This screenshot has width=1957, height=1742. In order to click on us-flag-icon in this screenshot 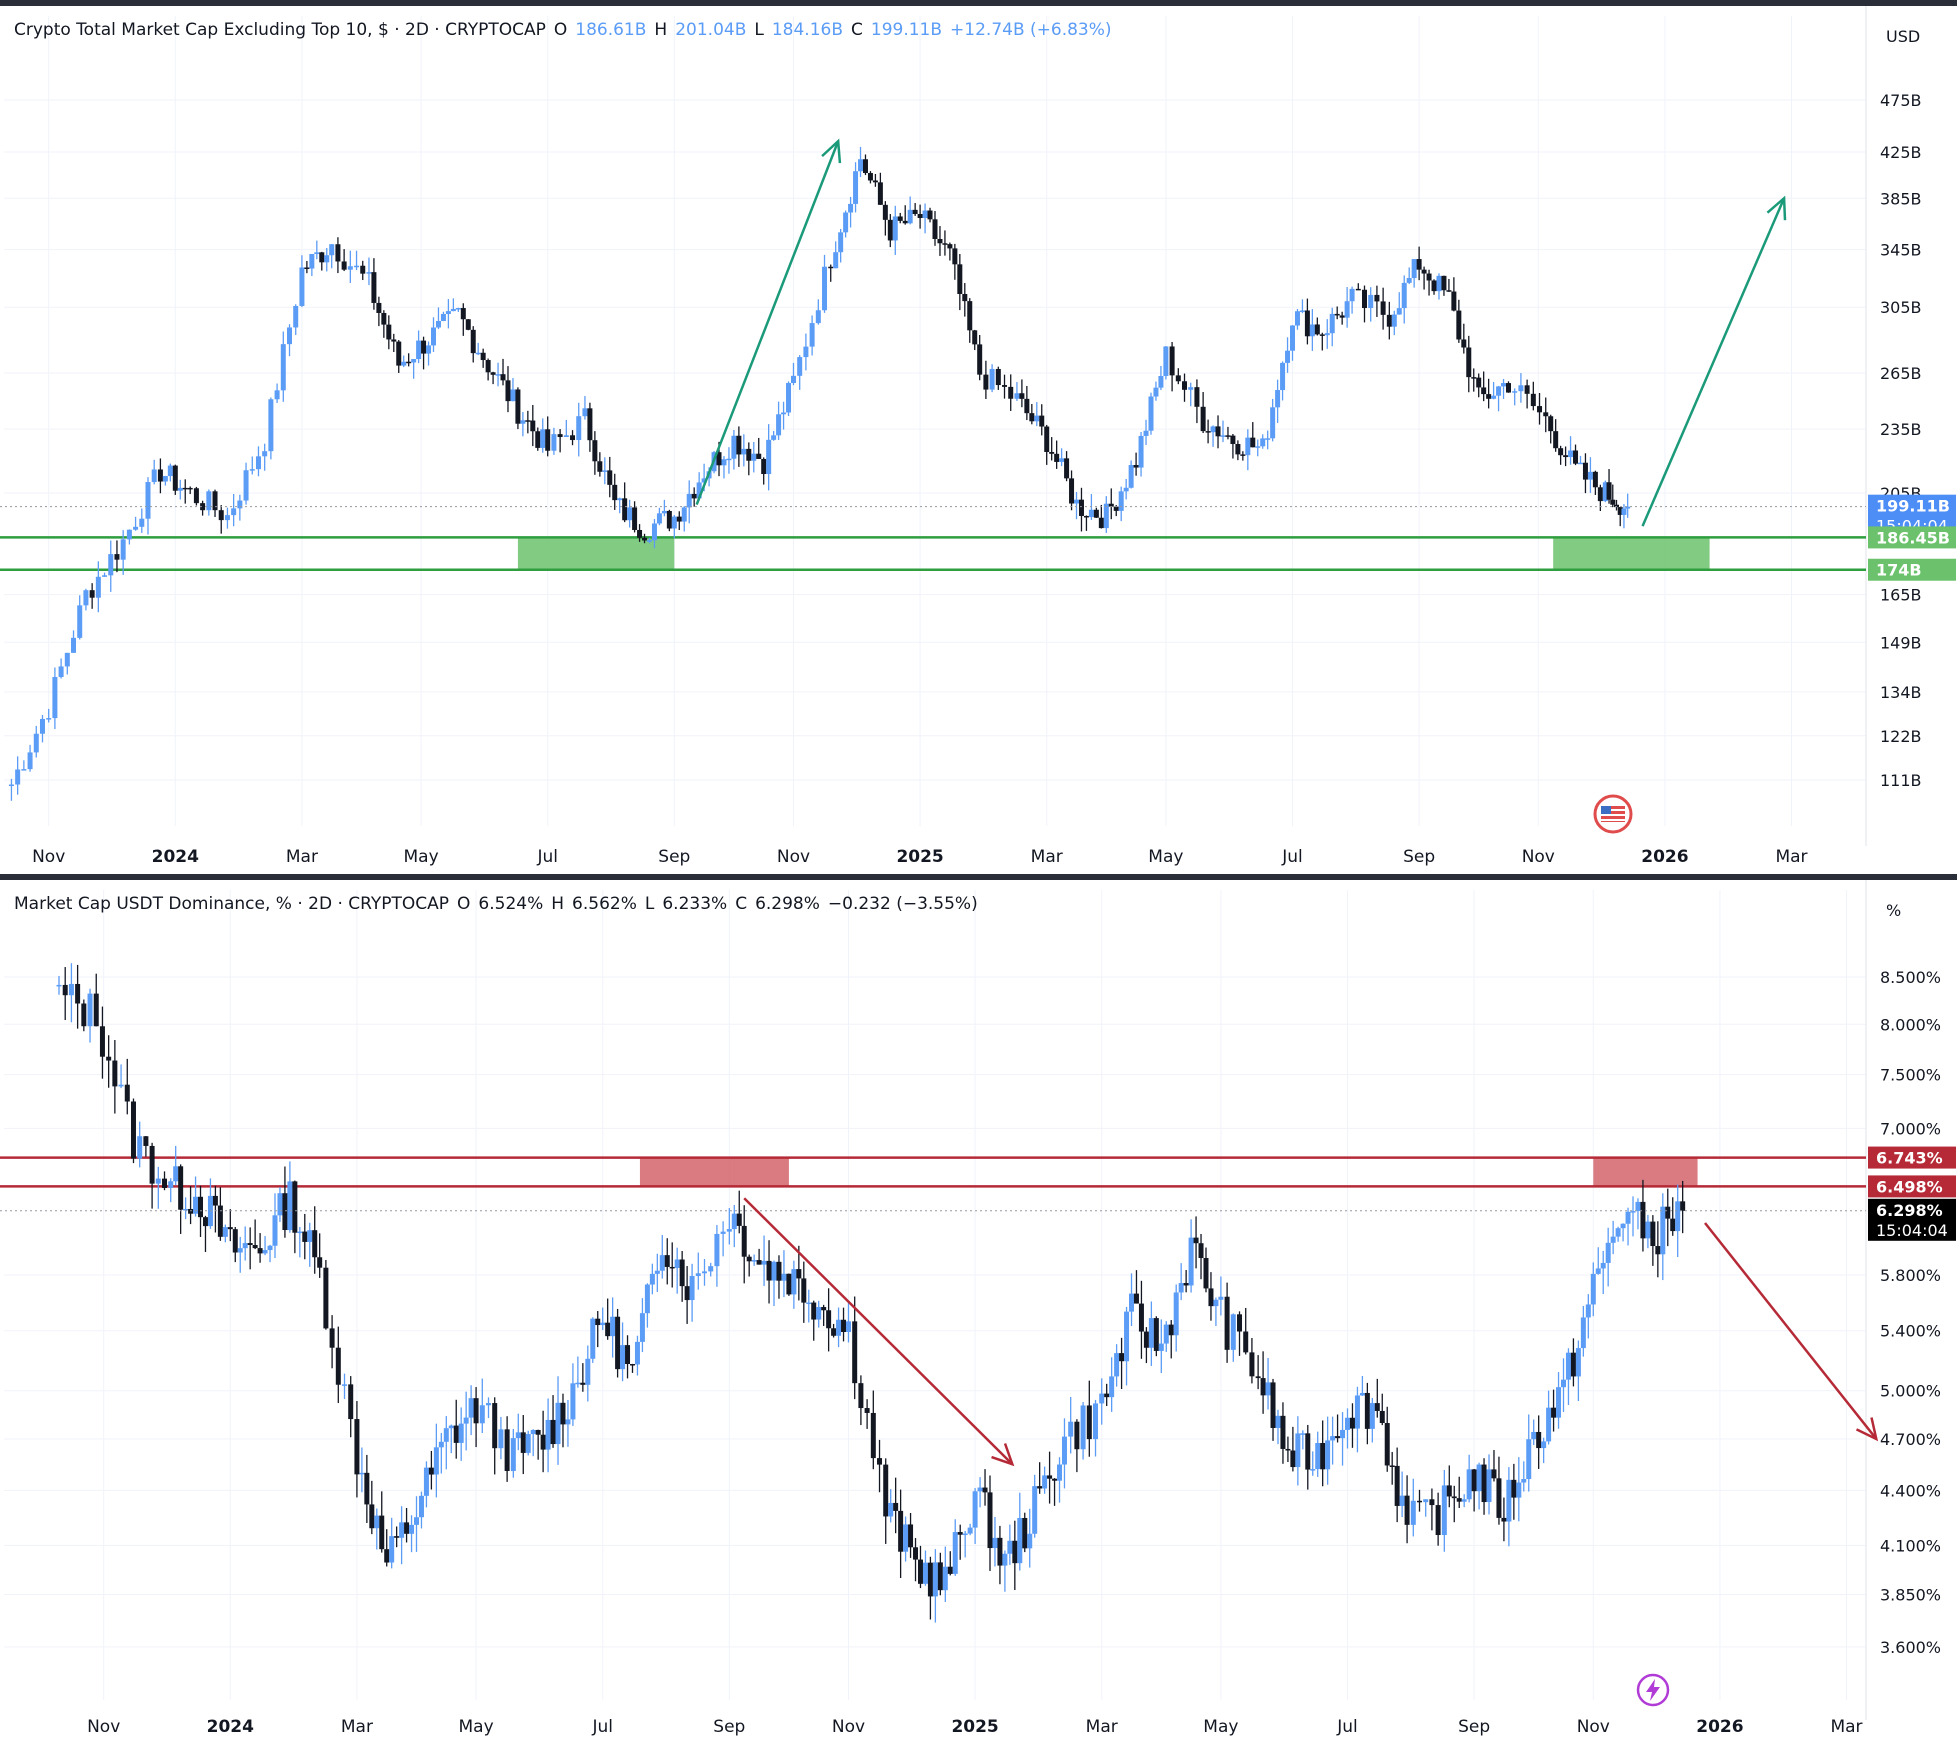, I will do `click(1613, 814)`.